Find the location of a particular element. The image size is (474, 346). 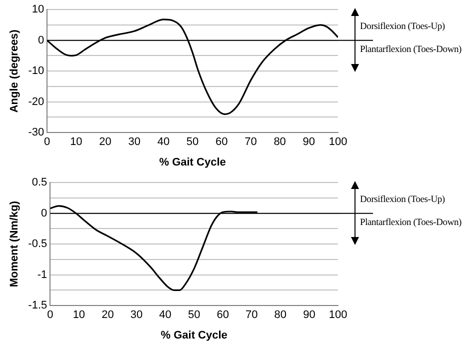

y-tick-label: -20 is located at coordinates (36, 102).